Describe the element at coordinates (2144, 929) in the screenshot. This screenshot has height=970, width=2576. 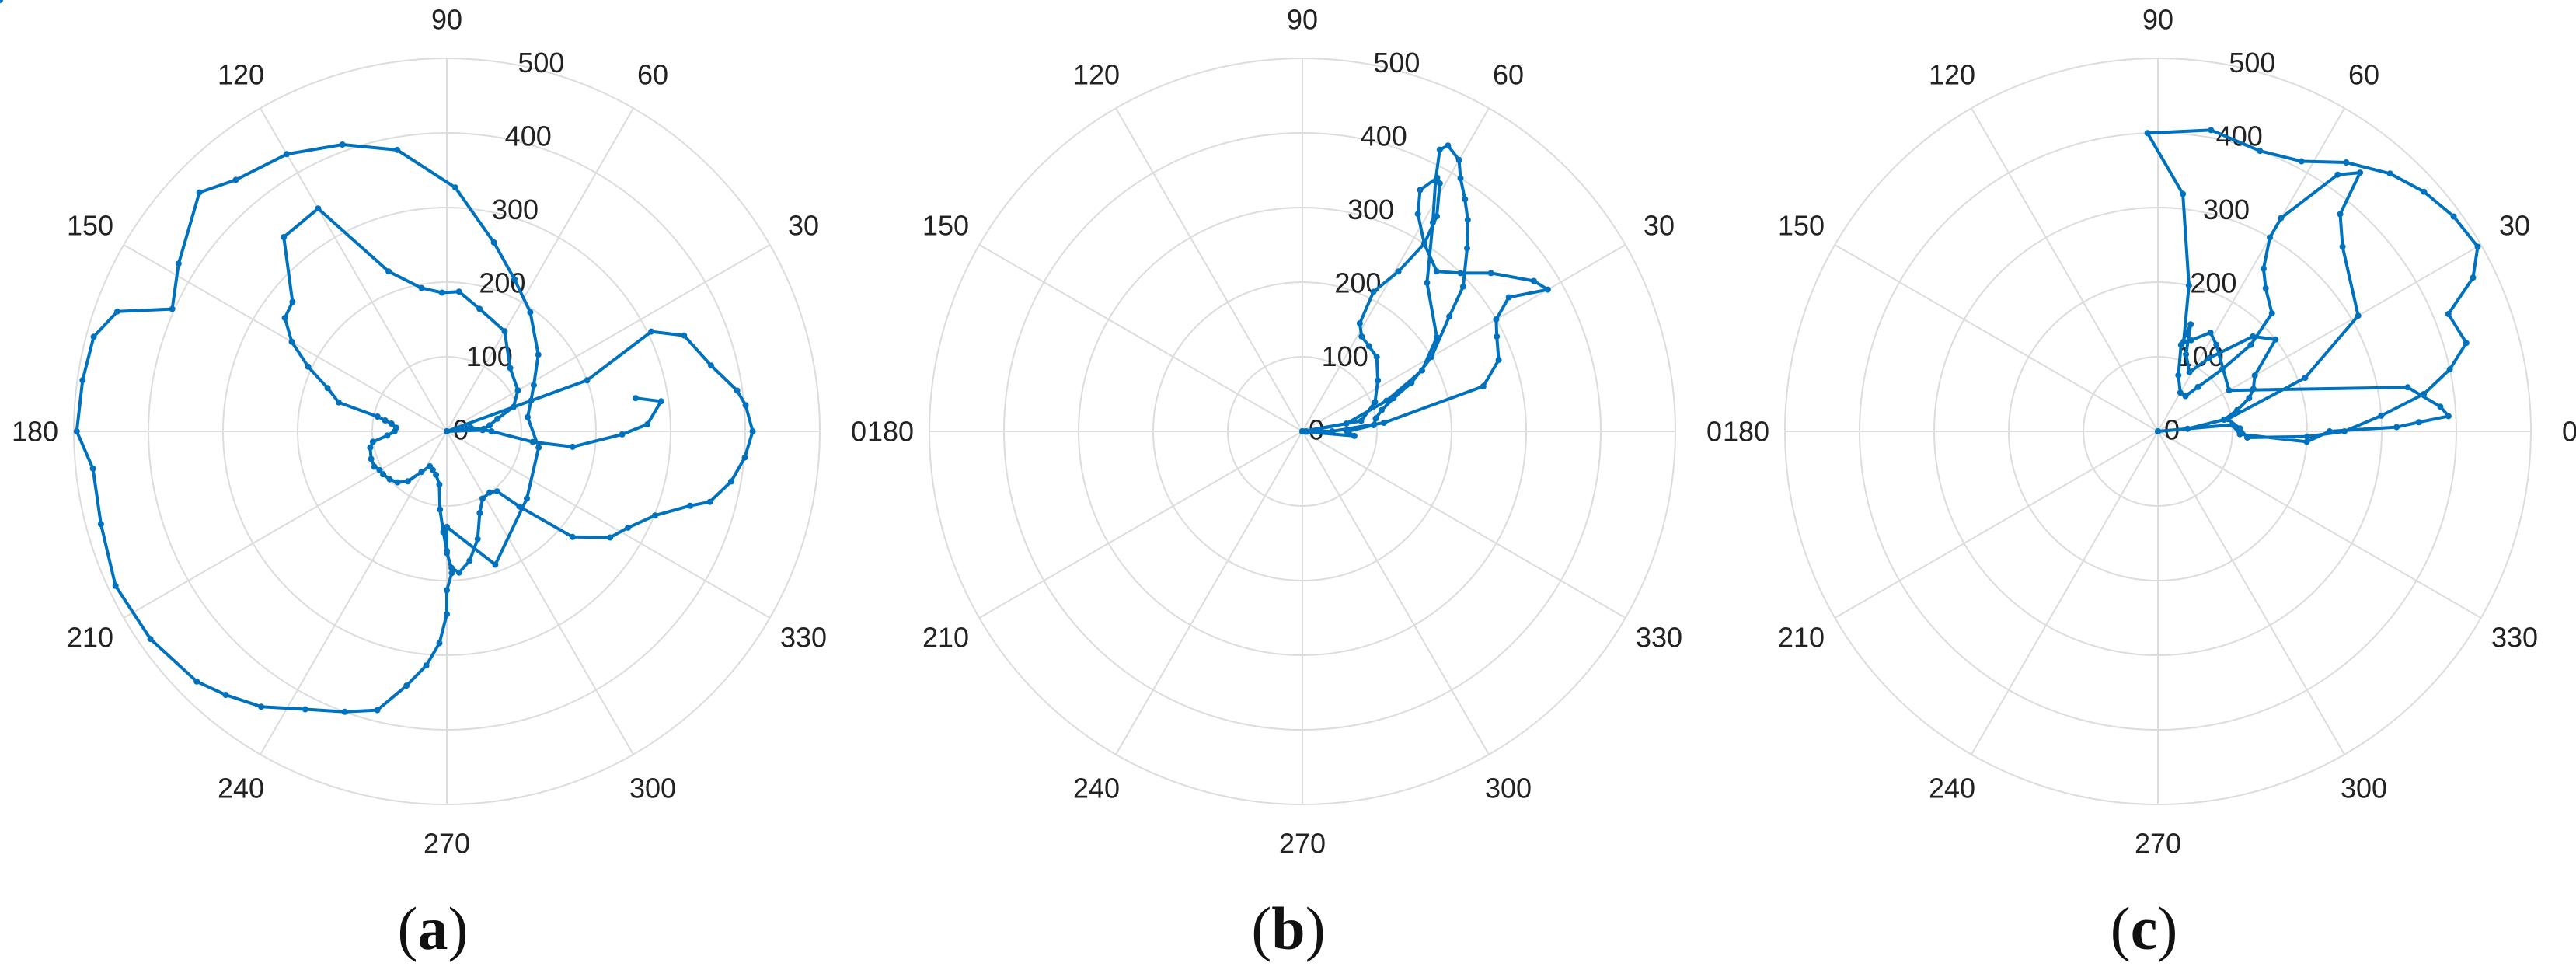
I see `panel-label-c: (c)` at that location.